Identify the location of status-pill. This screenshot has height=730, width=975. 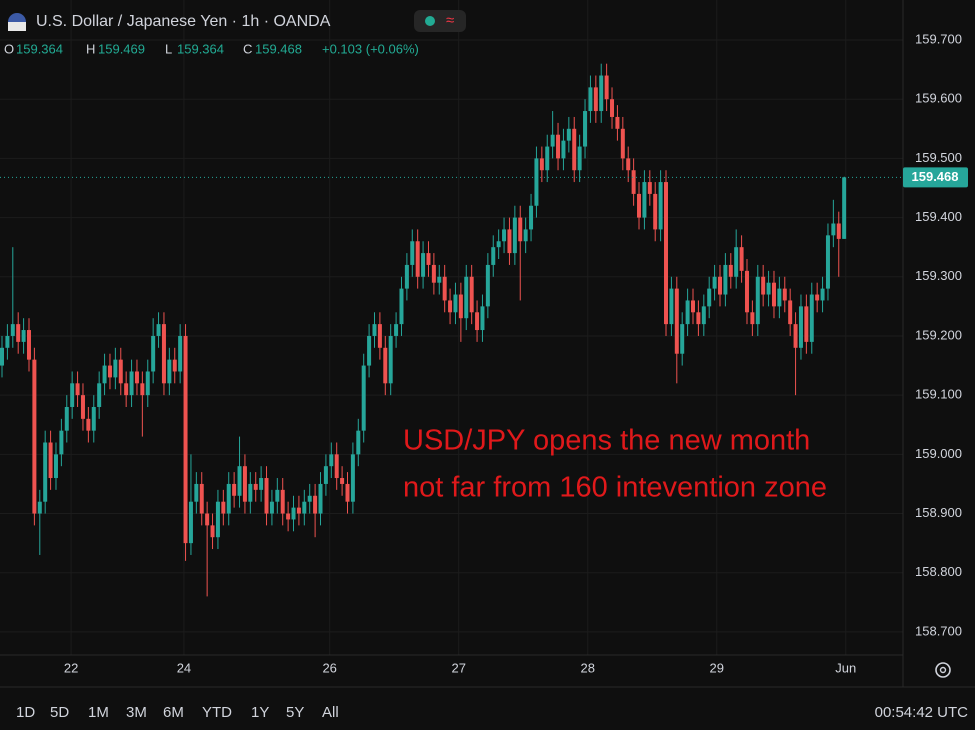
(440, 21).